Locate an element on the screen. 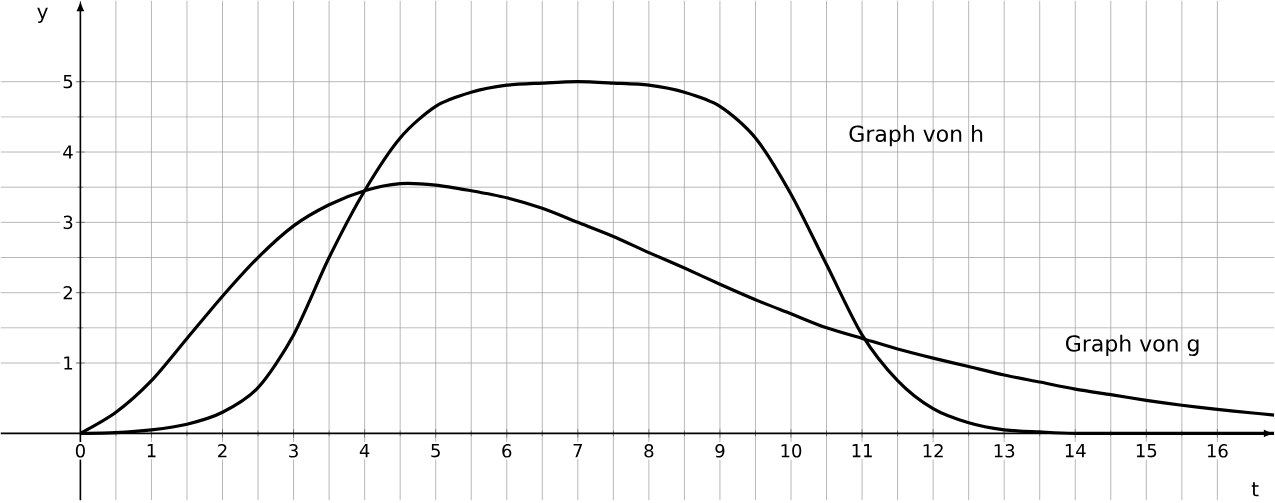 The image size is (1275, 503). x-tick-label: 1 is located at coordinates (151, 451).